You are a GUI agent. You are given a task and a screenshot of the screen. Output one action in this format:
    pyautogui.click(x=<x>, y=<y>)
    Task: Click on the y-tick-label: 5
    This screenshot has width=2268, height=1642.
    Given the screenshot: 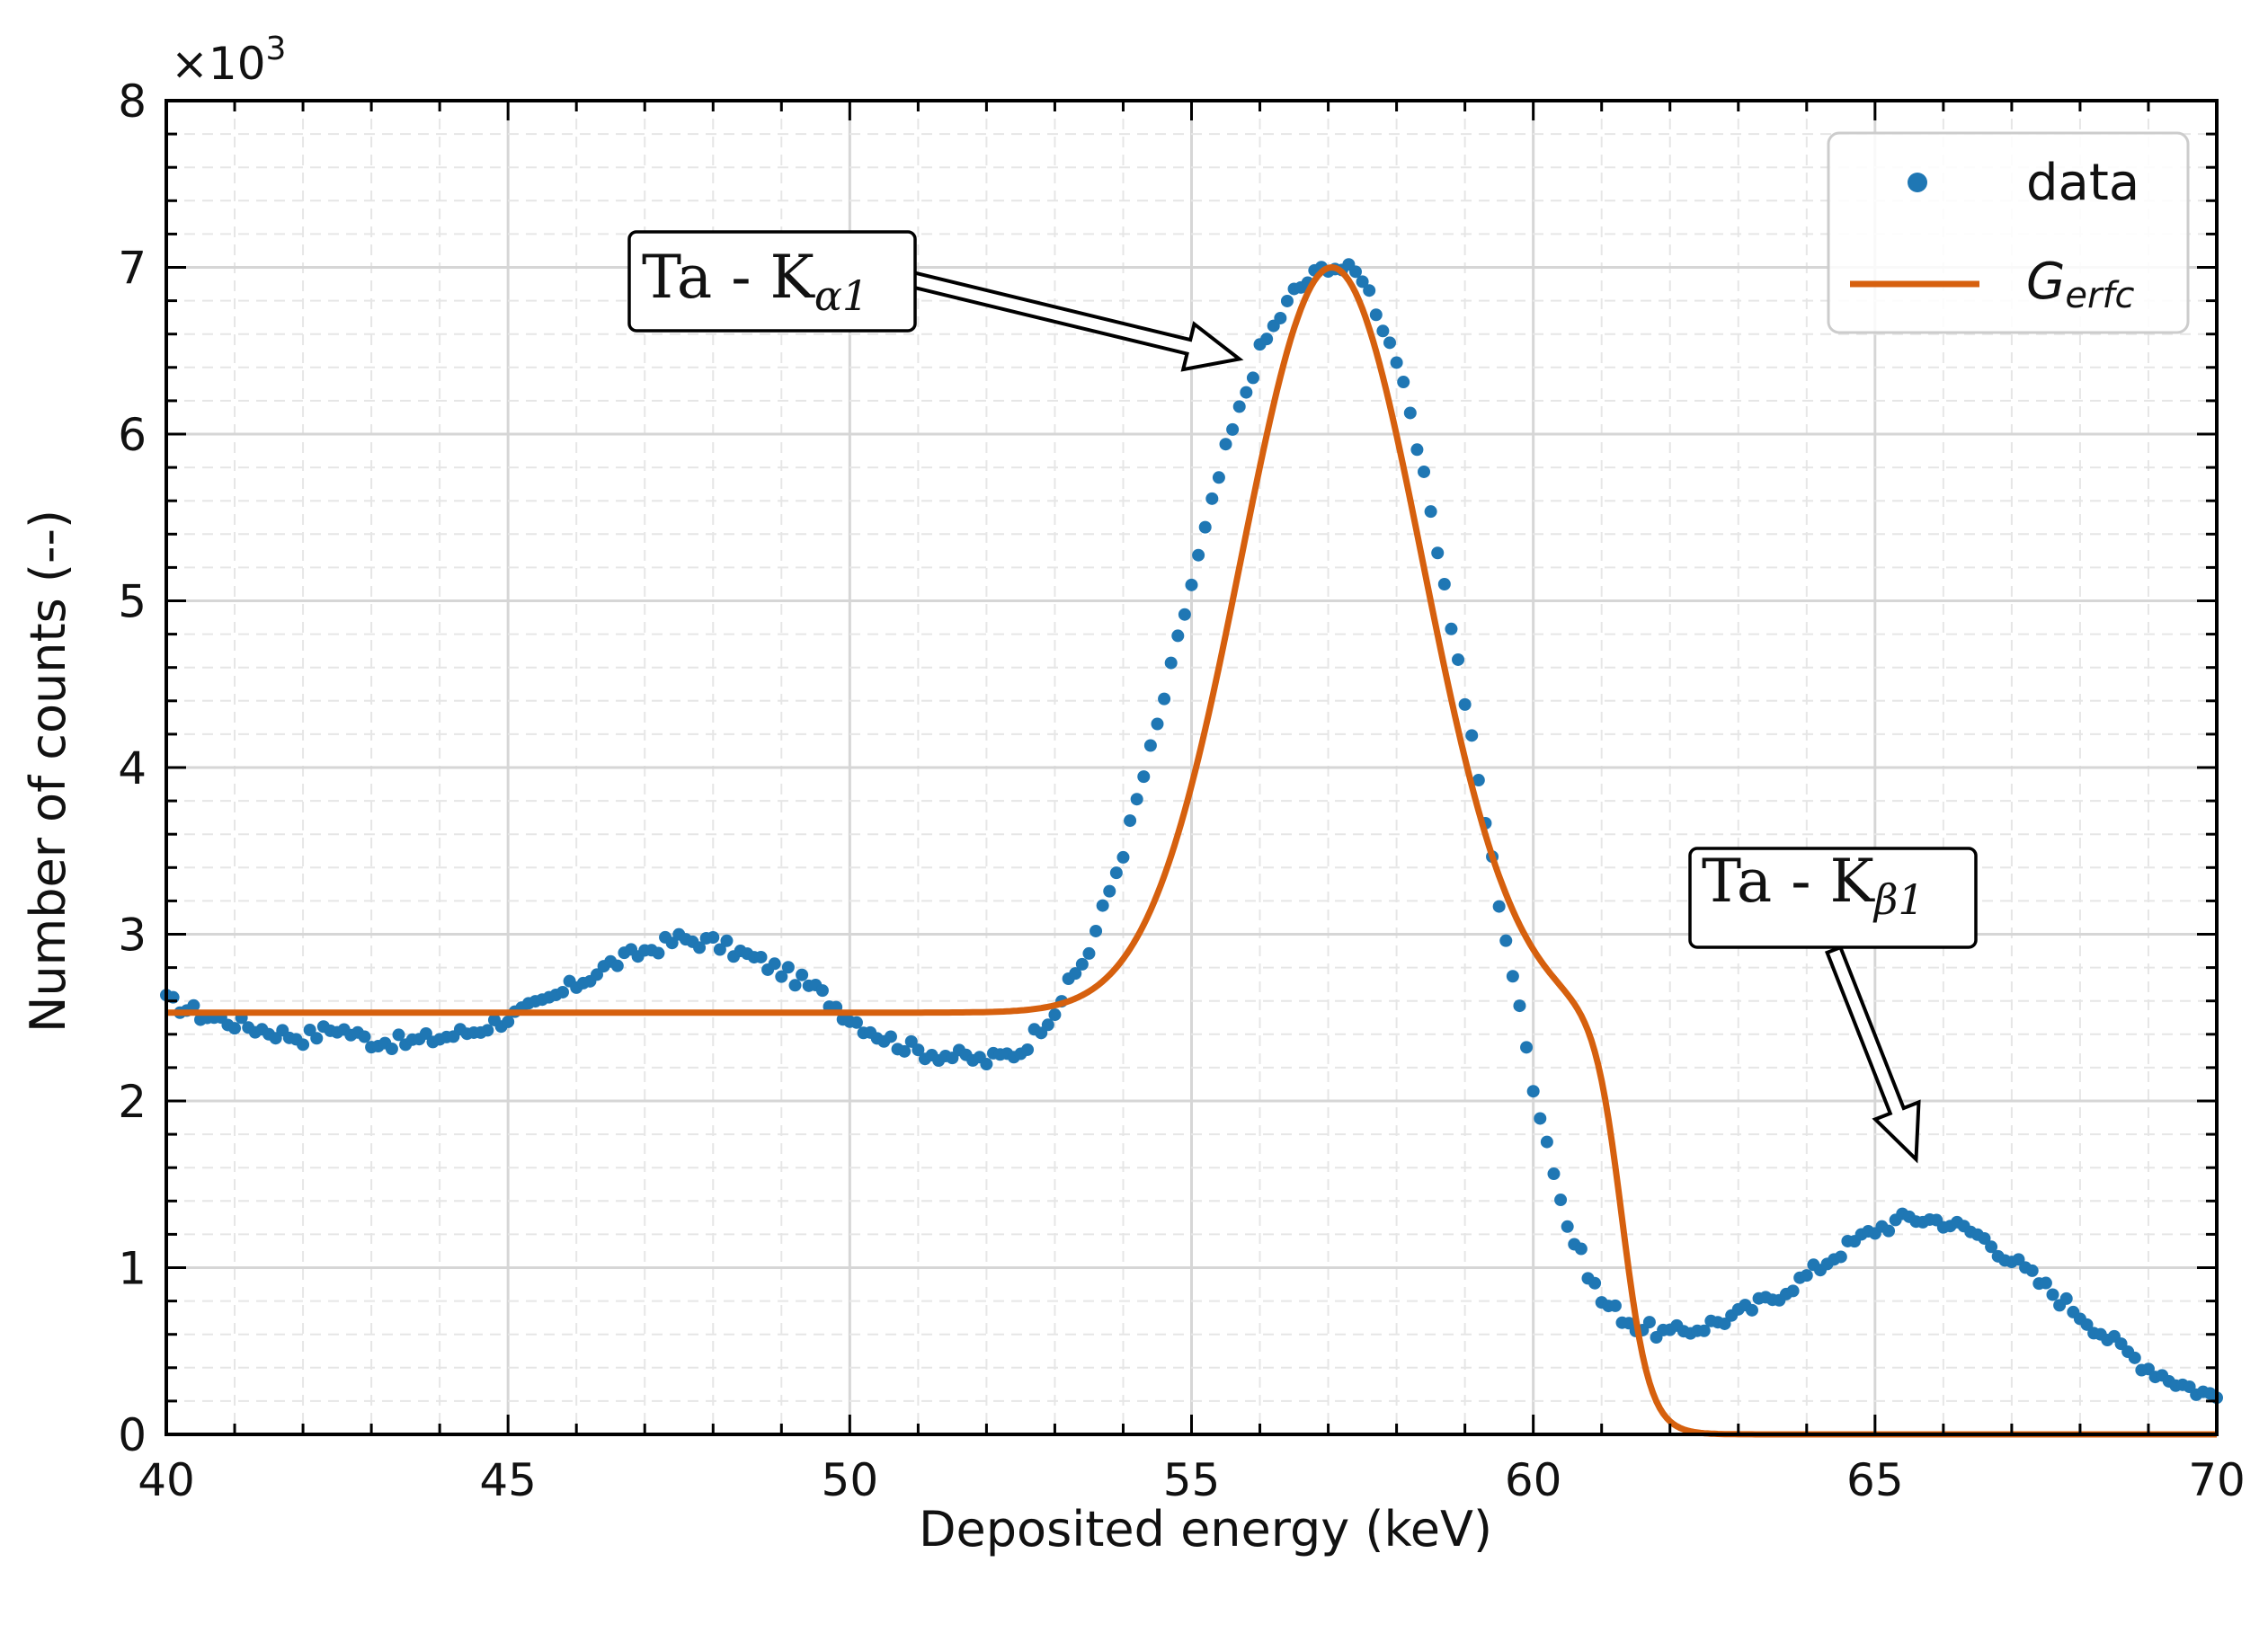 What is the action you would take?
    pyautogui.click(x=132, y=602)
    